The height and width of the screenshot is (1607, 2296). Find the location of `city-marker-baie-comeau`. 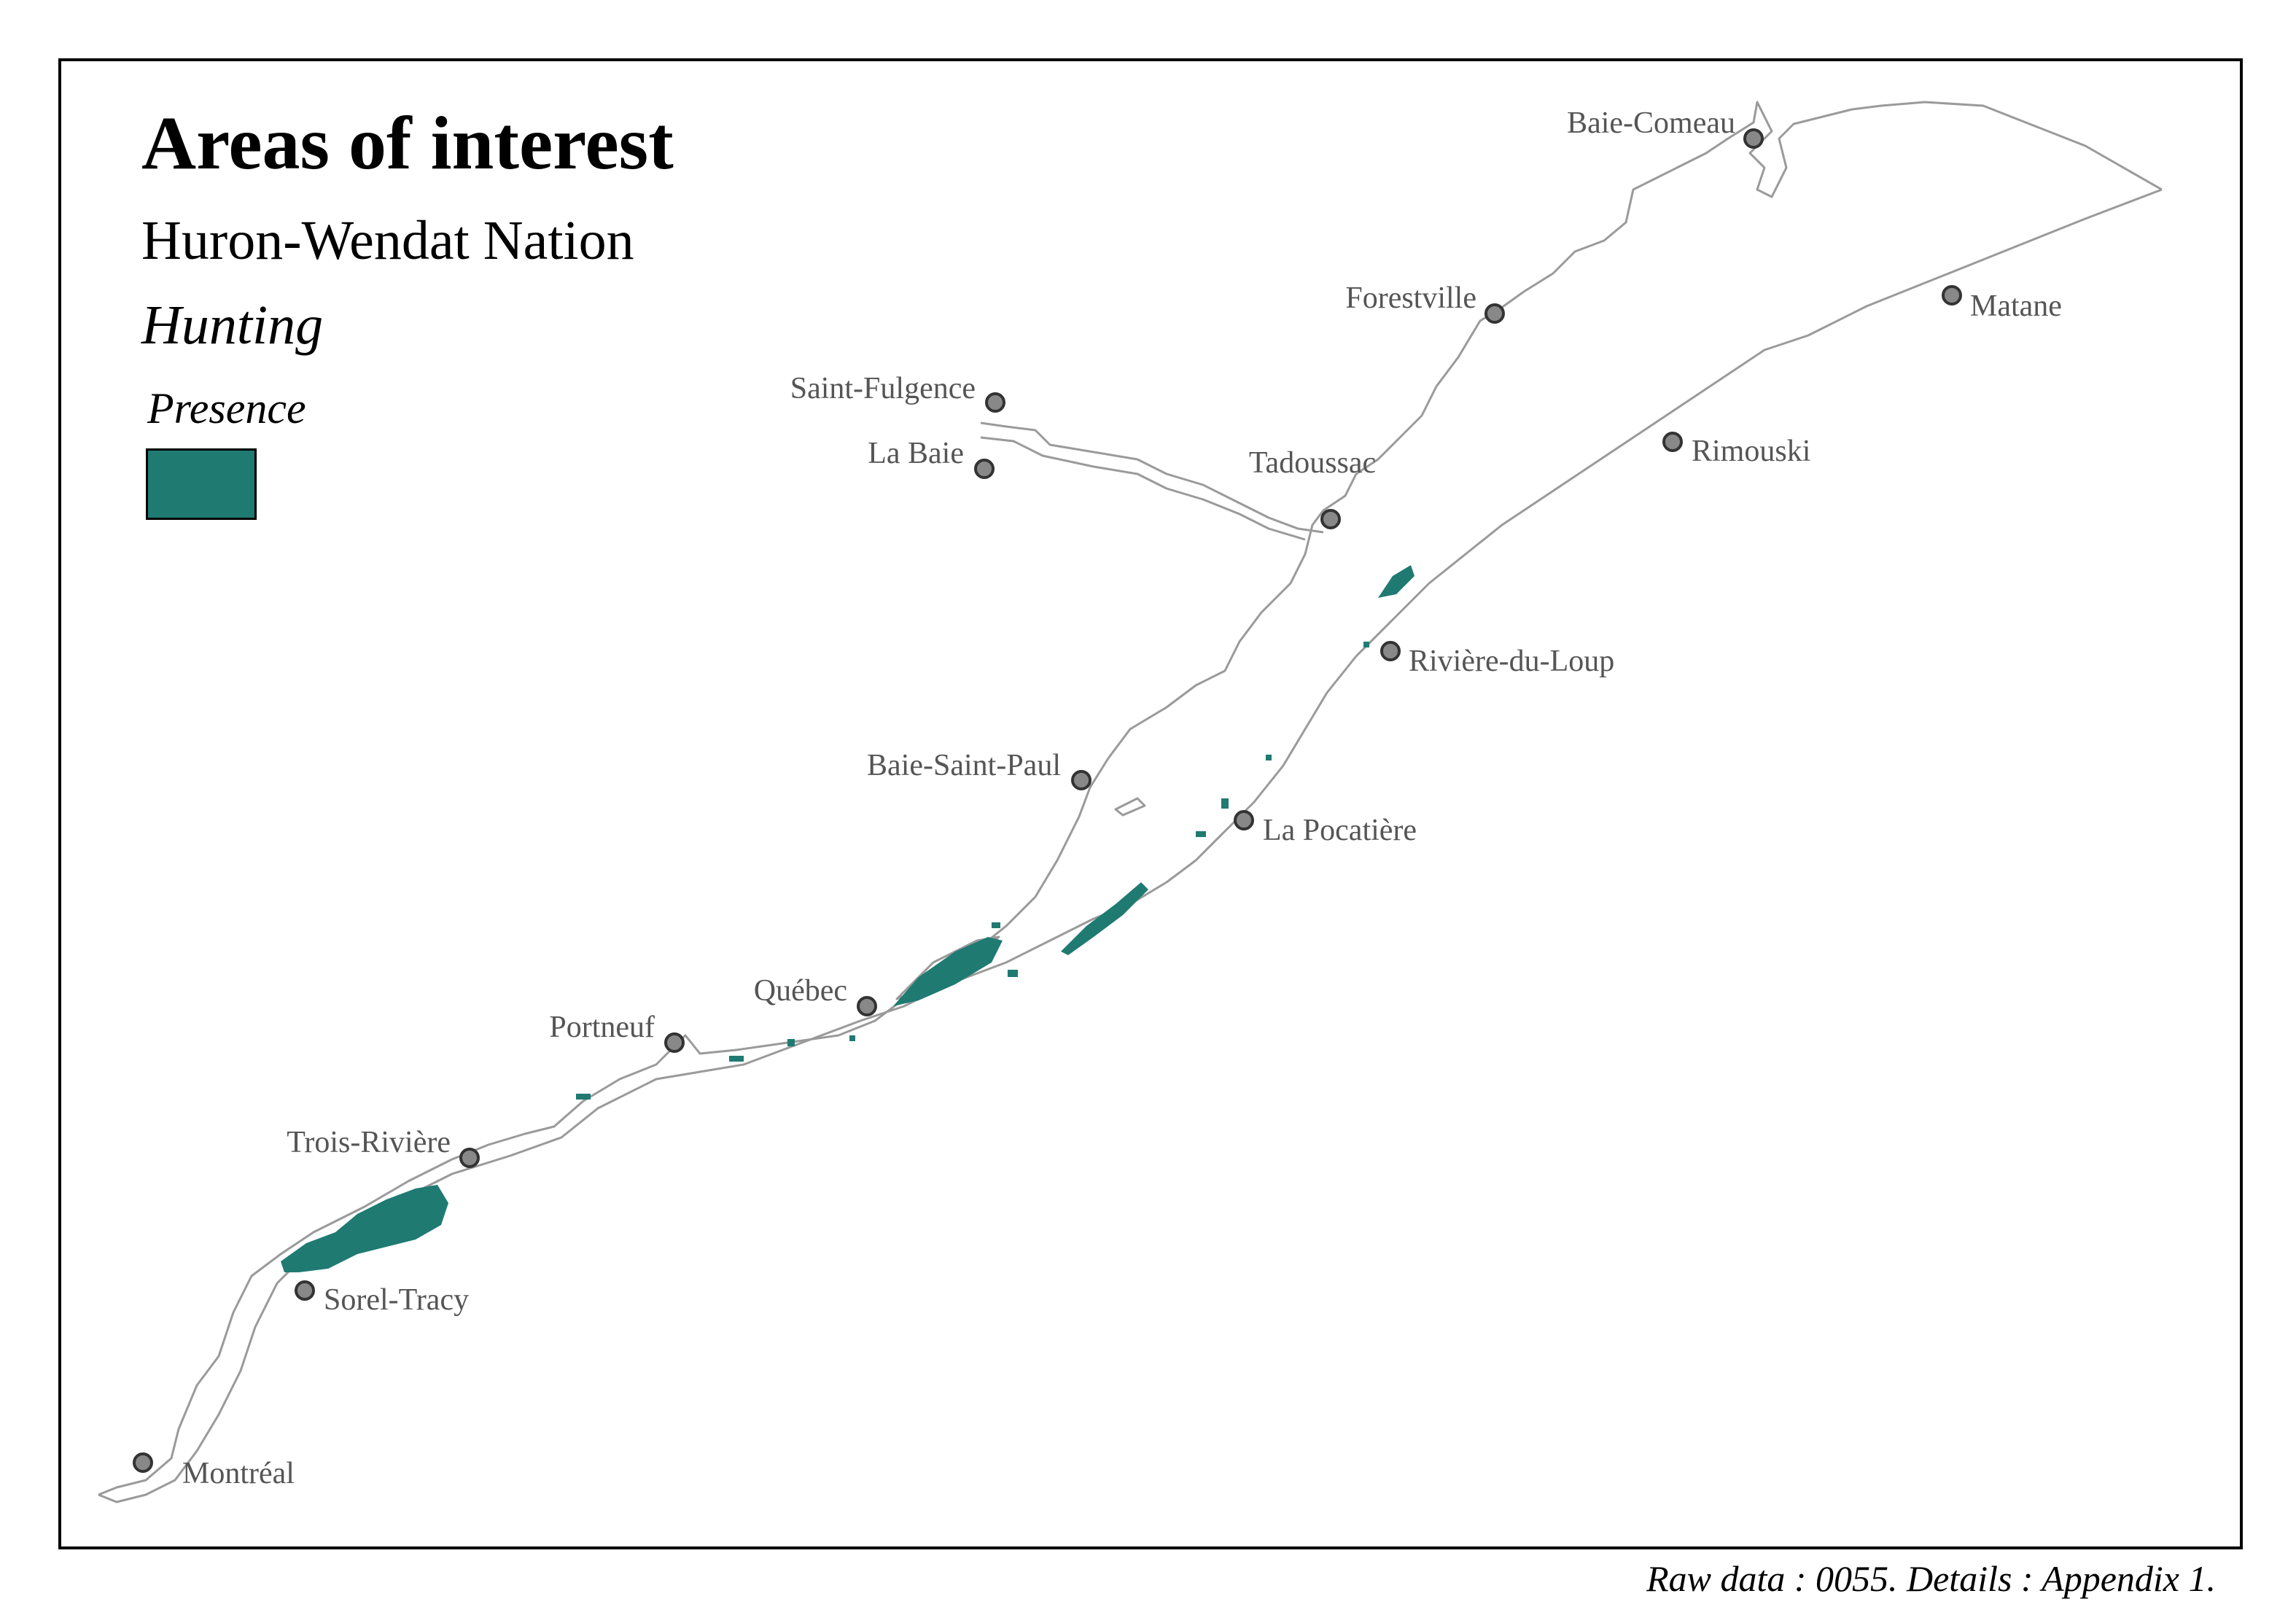

city-marker-baie-comeau is located at coordinates (1754, 138).